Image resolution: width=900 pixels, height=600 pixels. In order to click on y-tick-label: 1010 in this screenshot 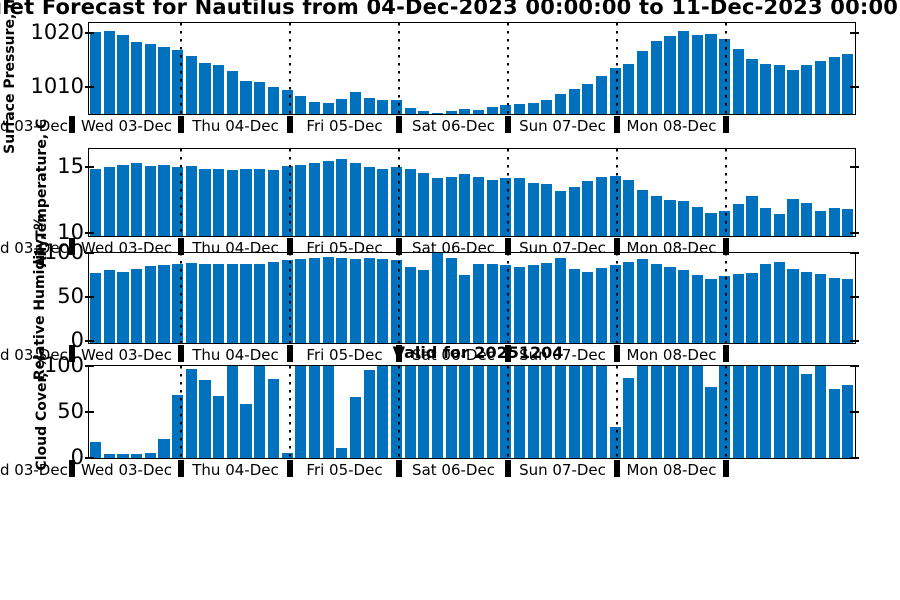, I will do `click(57, 86)`.